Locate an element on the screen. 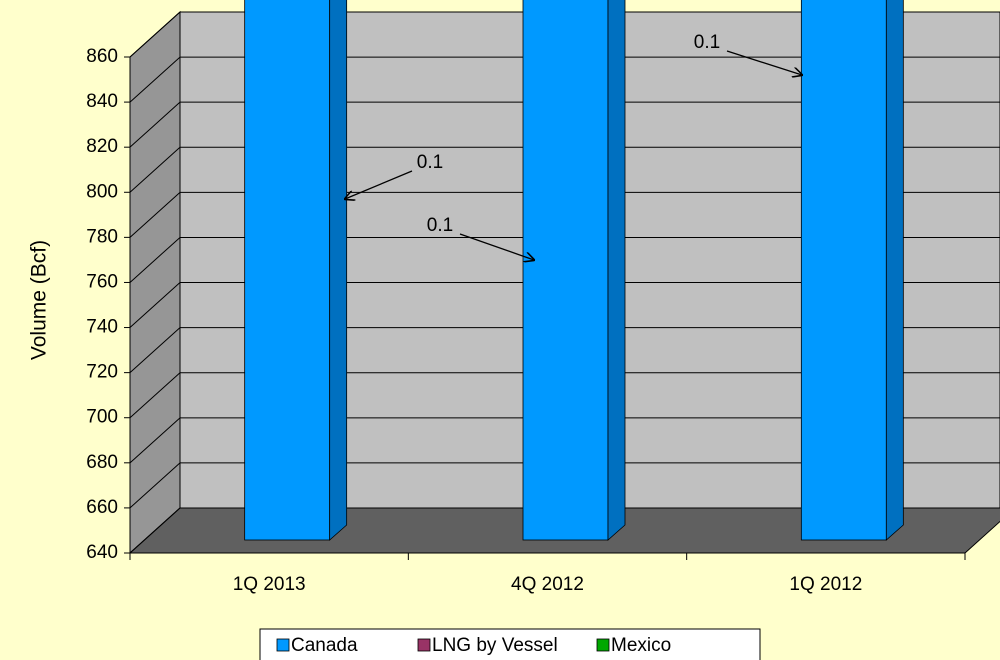 The height and width of the screenshot is (660, 1000). x-tick-label: 1Q 2013 is located at coordinates (269, 584).